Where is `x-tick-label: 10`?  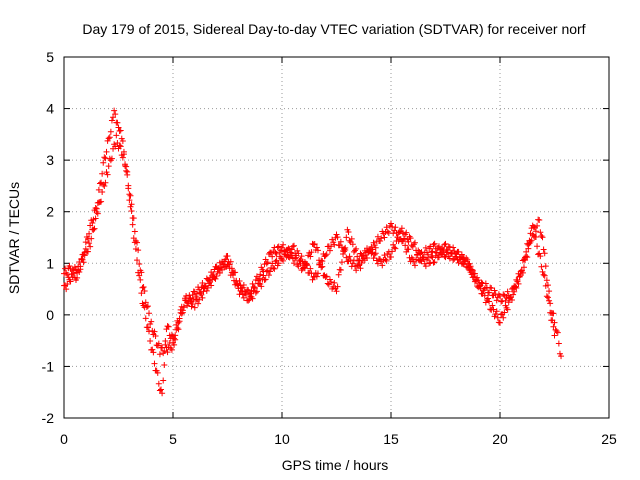 x-tick-label: 10 is located at coordinates (282, 439).